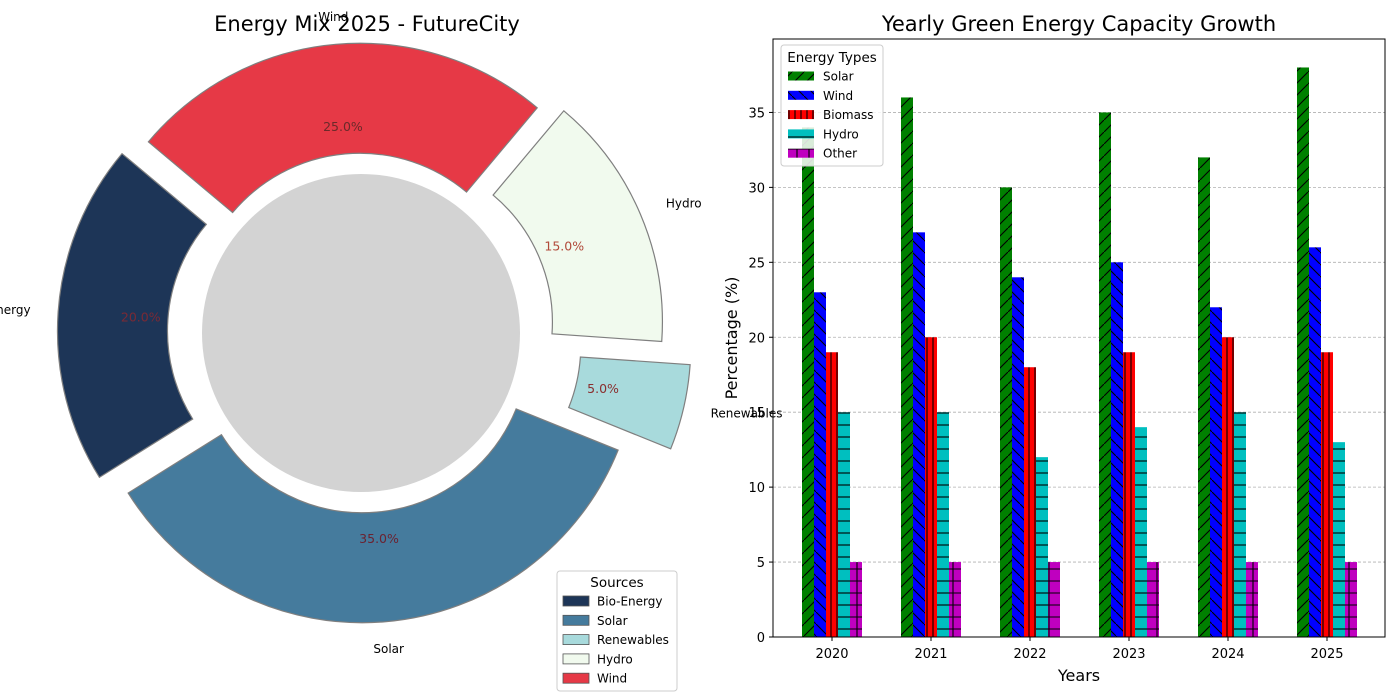 This screenshot has height=700, width=1400. Describe the element at coordinates (840, 154) in the screenshot. I see `bar-legend-label-other: Other` at that location.